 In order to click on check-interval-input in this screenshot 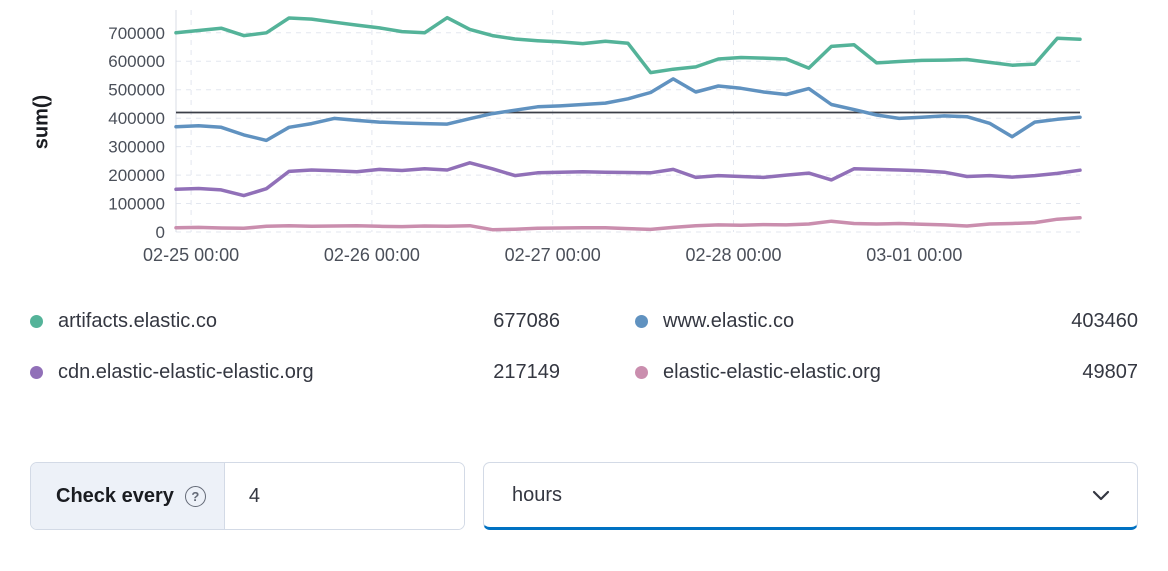, I will do `click(344, 496)`.